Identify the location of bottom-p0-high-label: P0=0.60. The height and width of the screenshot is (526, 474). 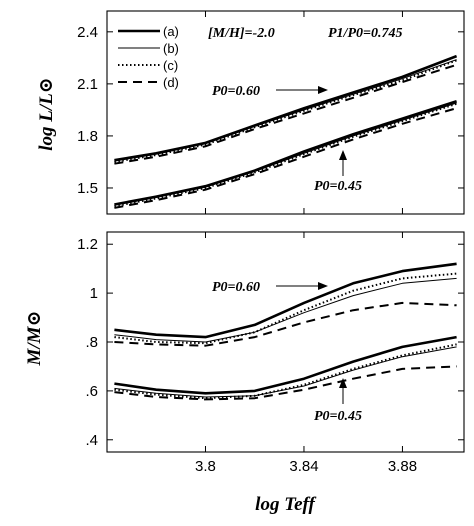
(236, 287).